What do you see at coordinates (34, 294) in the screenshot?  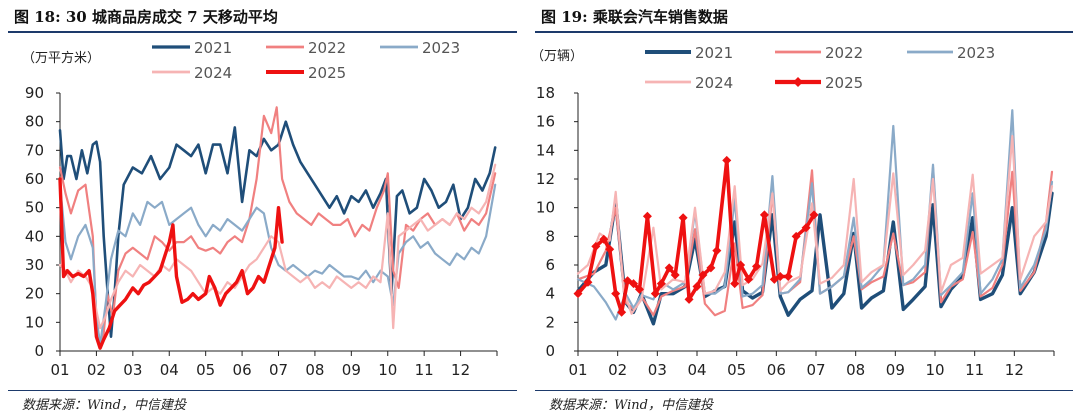 I see `y-tick-label: 20` at bounding box center [34, 294].